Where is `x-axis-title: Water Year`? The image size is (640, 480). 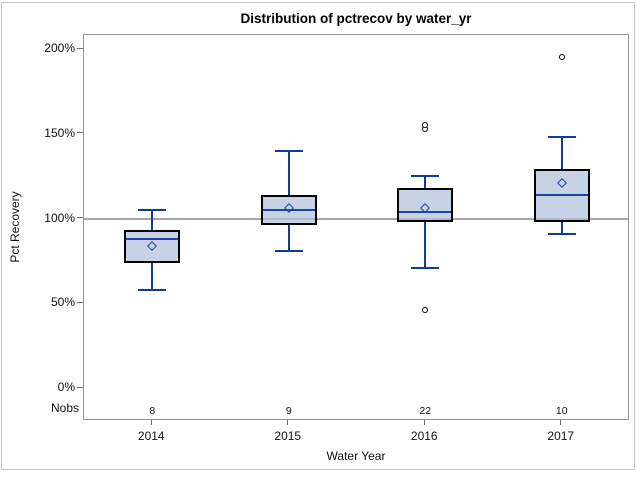 x-axis-title: Water Year is located at coordinates (356, 456).